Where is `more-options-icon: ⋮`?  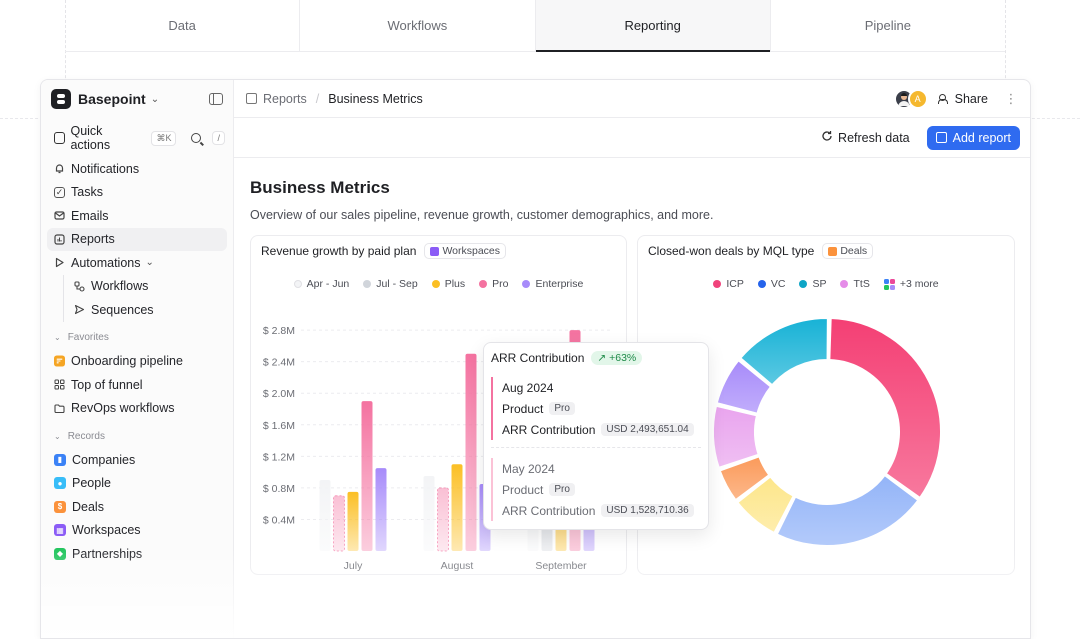
more-options-icon: ⋮ is located at coordinates (1011, 98).